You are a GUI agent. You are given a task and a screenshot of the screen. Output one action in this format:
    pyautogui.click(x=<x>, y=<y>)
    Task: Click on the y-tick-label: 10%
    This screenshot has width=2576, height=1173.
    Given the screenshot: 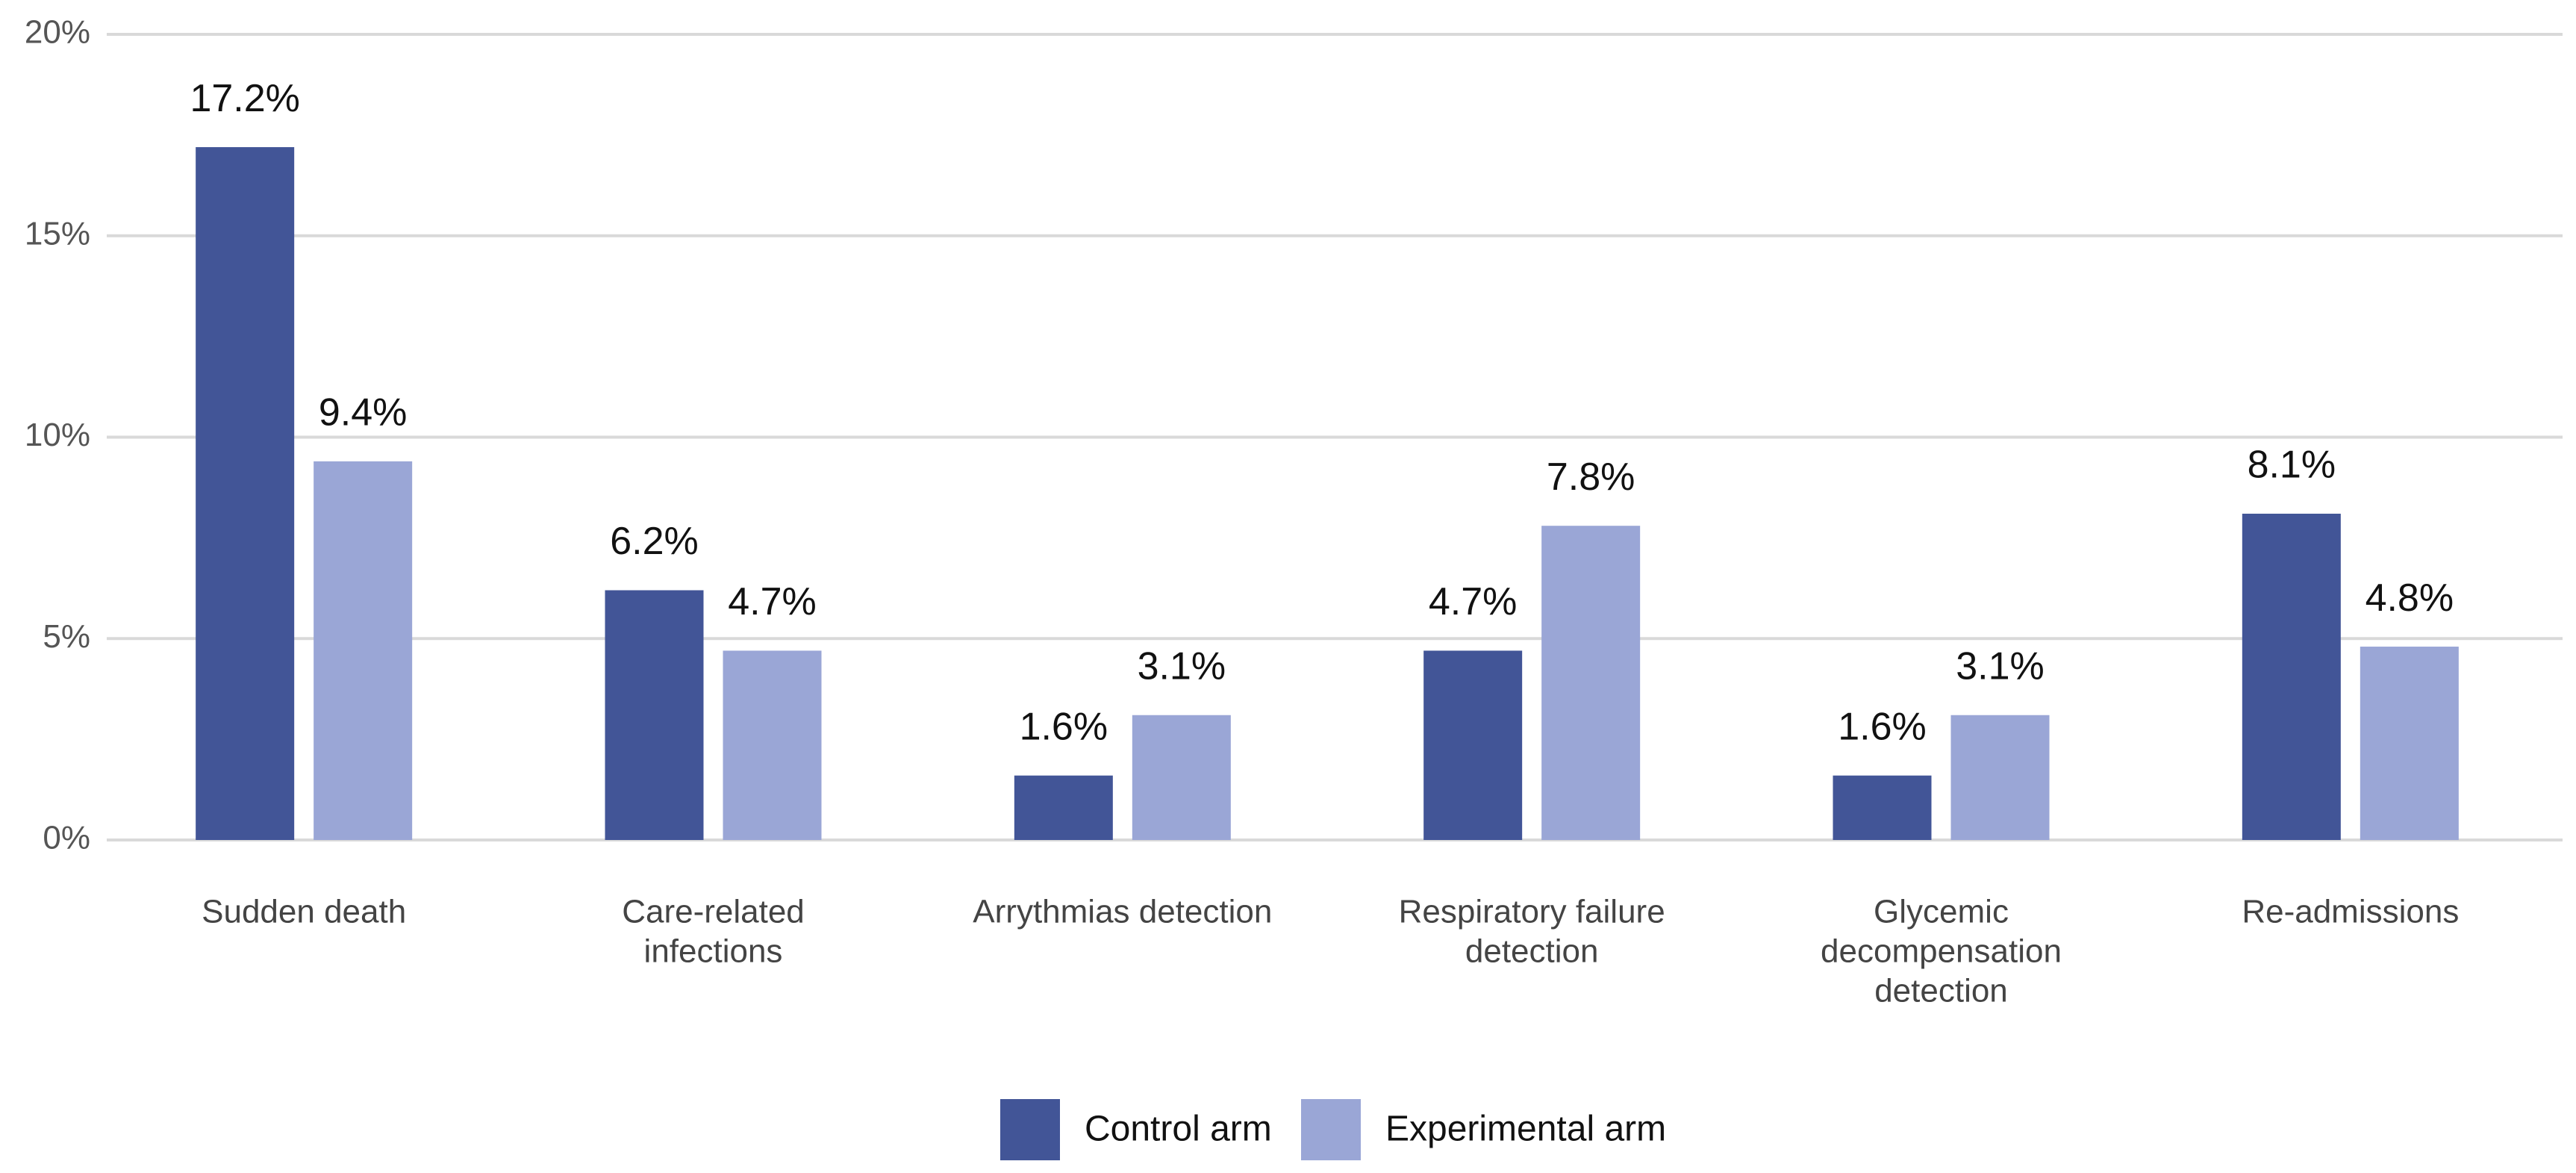 What is the action you would take?
    pyautogui.click(x=57, y=435)
    